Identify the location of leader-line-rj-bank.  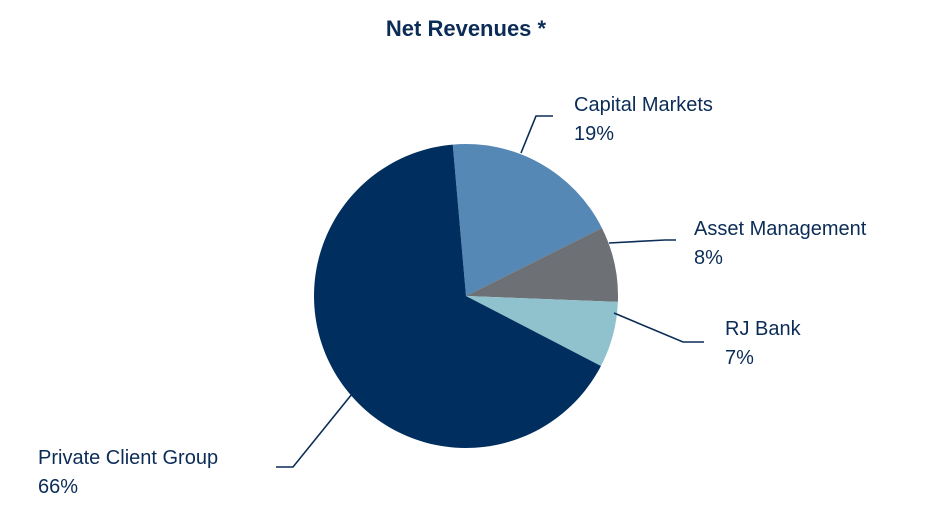
(658, 327).